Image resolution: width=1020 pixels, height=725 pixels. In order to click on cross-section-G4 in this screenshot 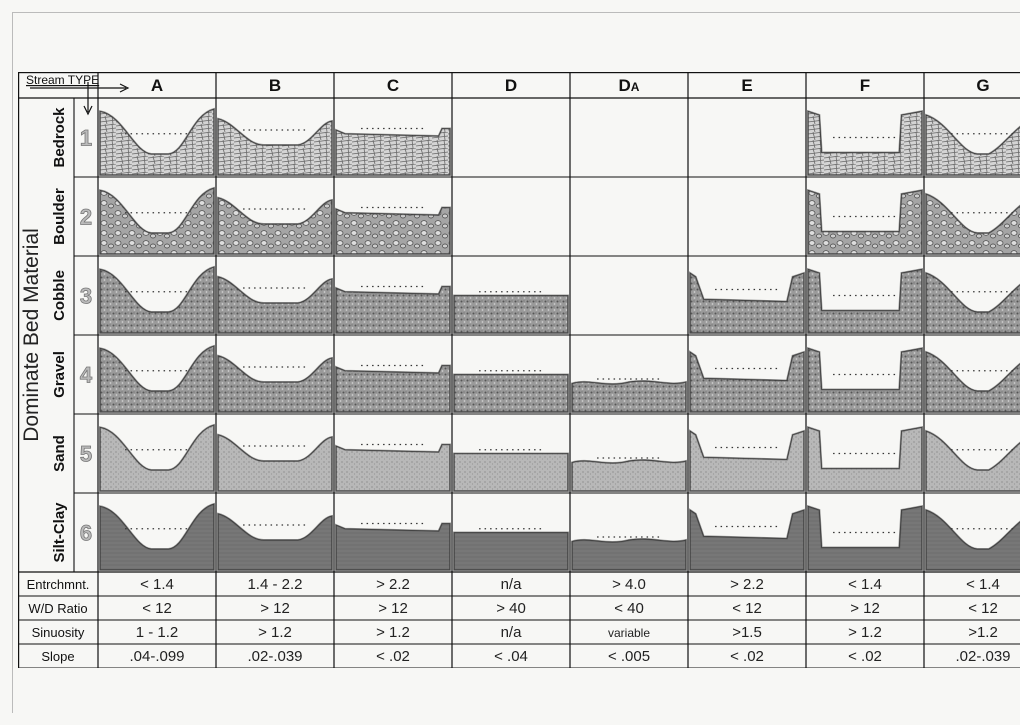, I will do `click(972, 381)`.